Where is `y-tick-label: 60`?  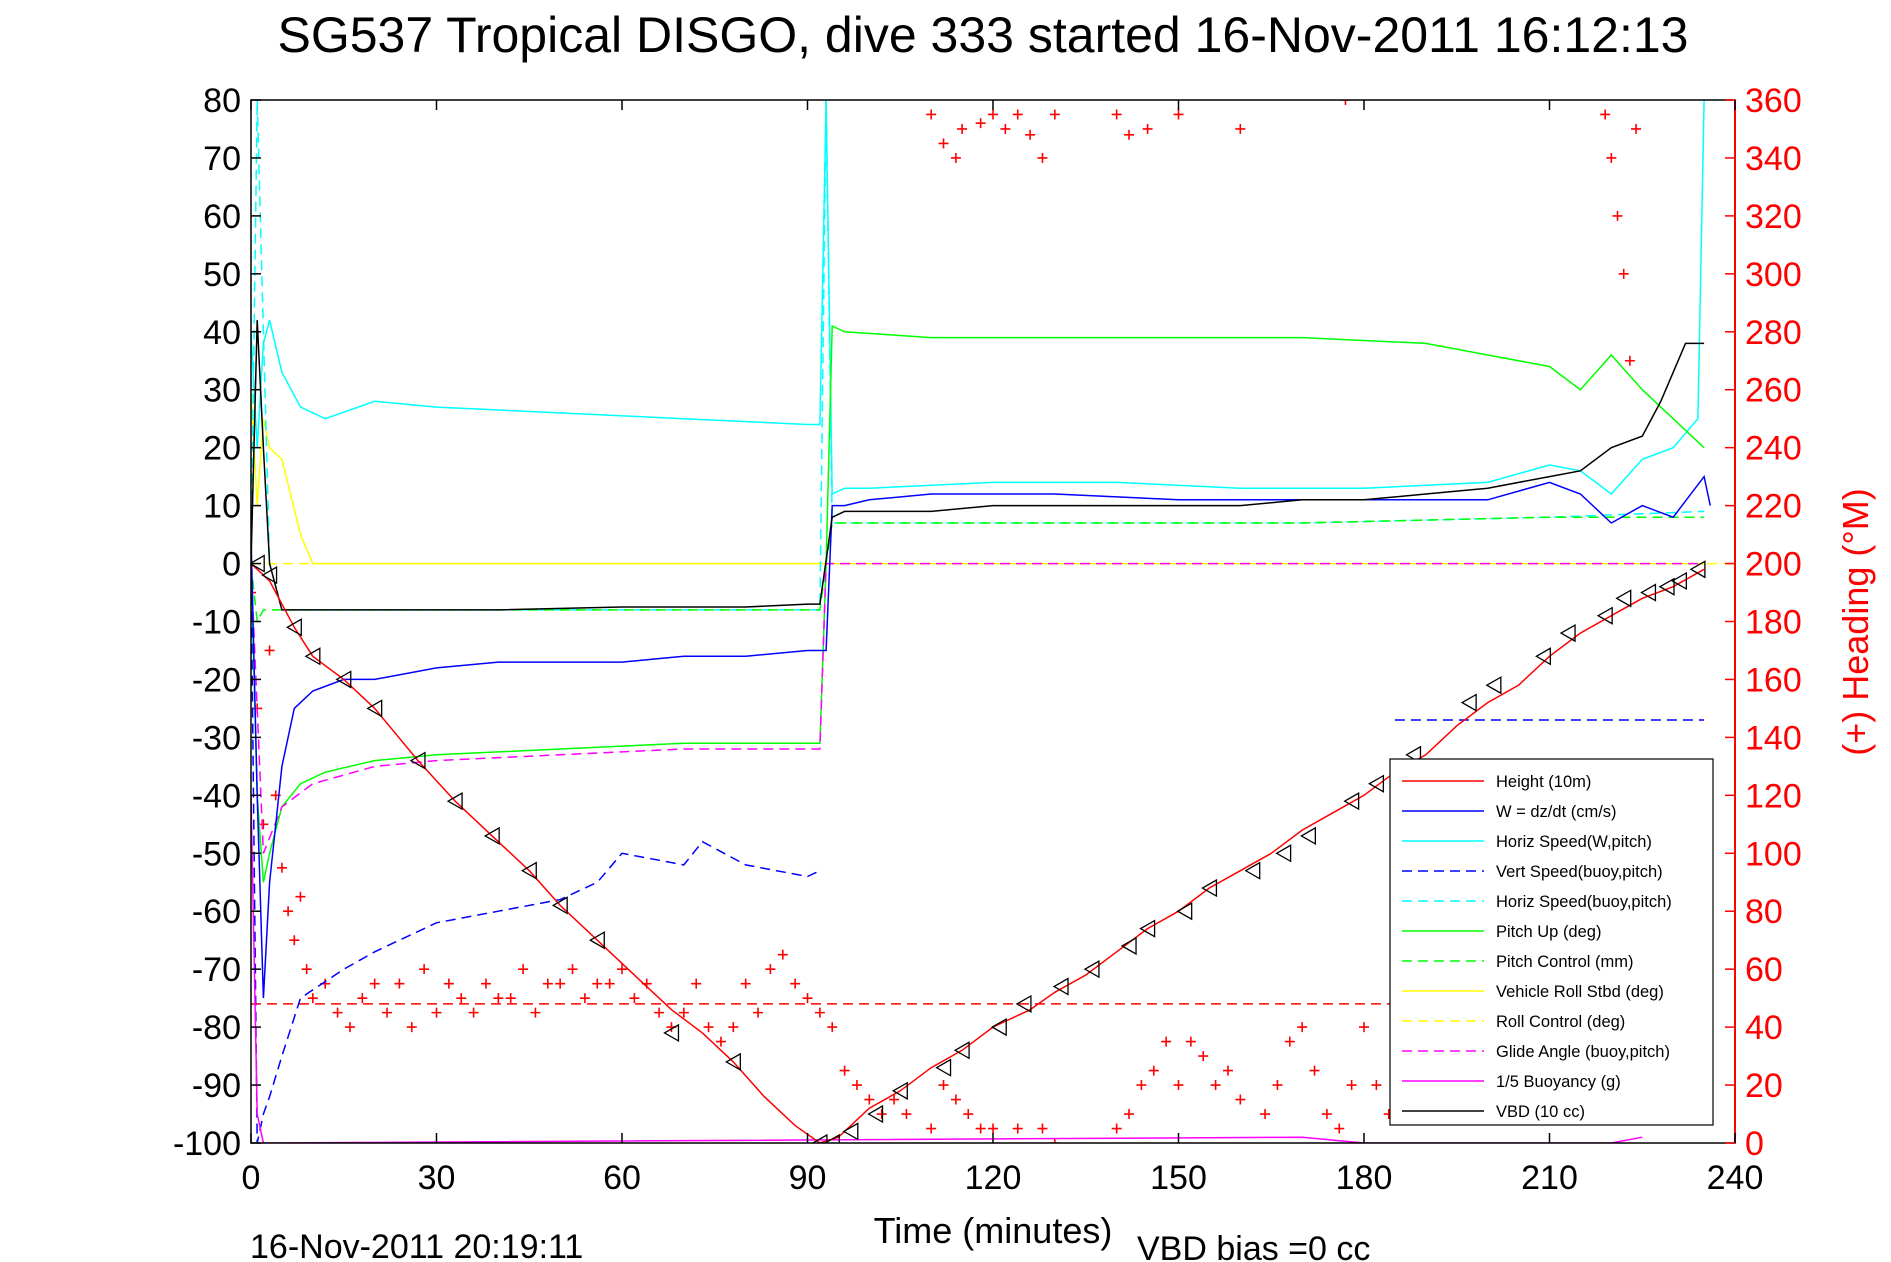 y-tick-label: 60 is located at coordinates (222, 217).